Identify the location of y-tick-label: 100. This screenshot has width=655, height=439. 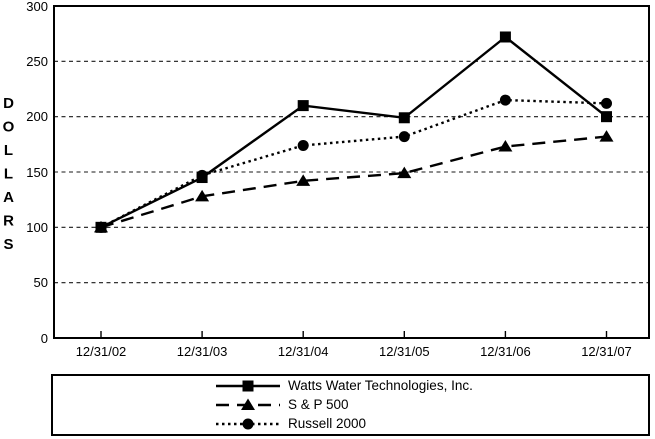
(37, 227).